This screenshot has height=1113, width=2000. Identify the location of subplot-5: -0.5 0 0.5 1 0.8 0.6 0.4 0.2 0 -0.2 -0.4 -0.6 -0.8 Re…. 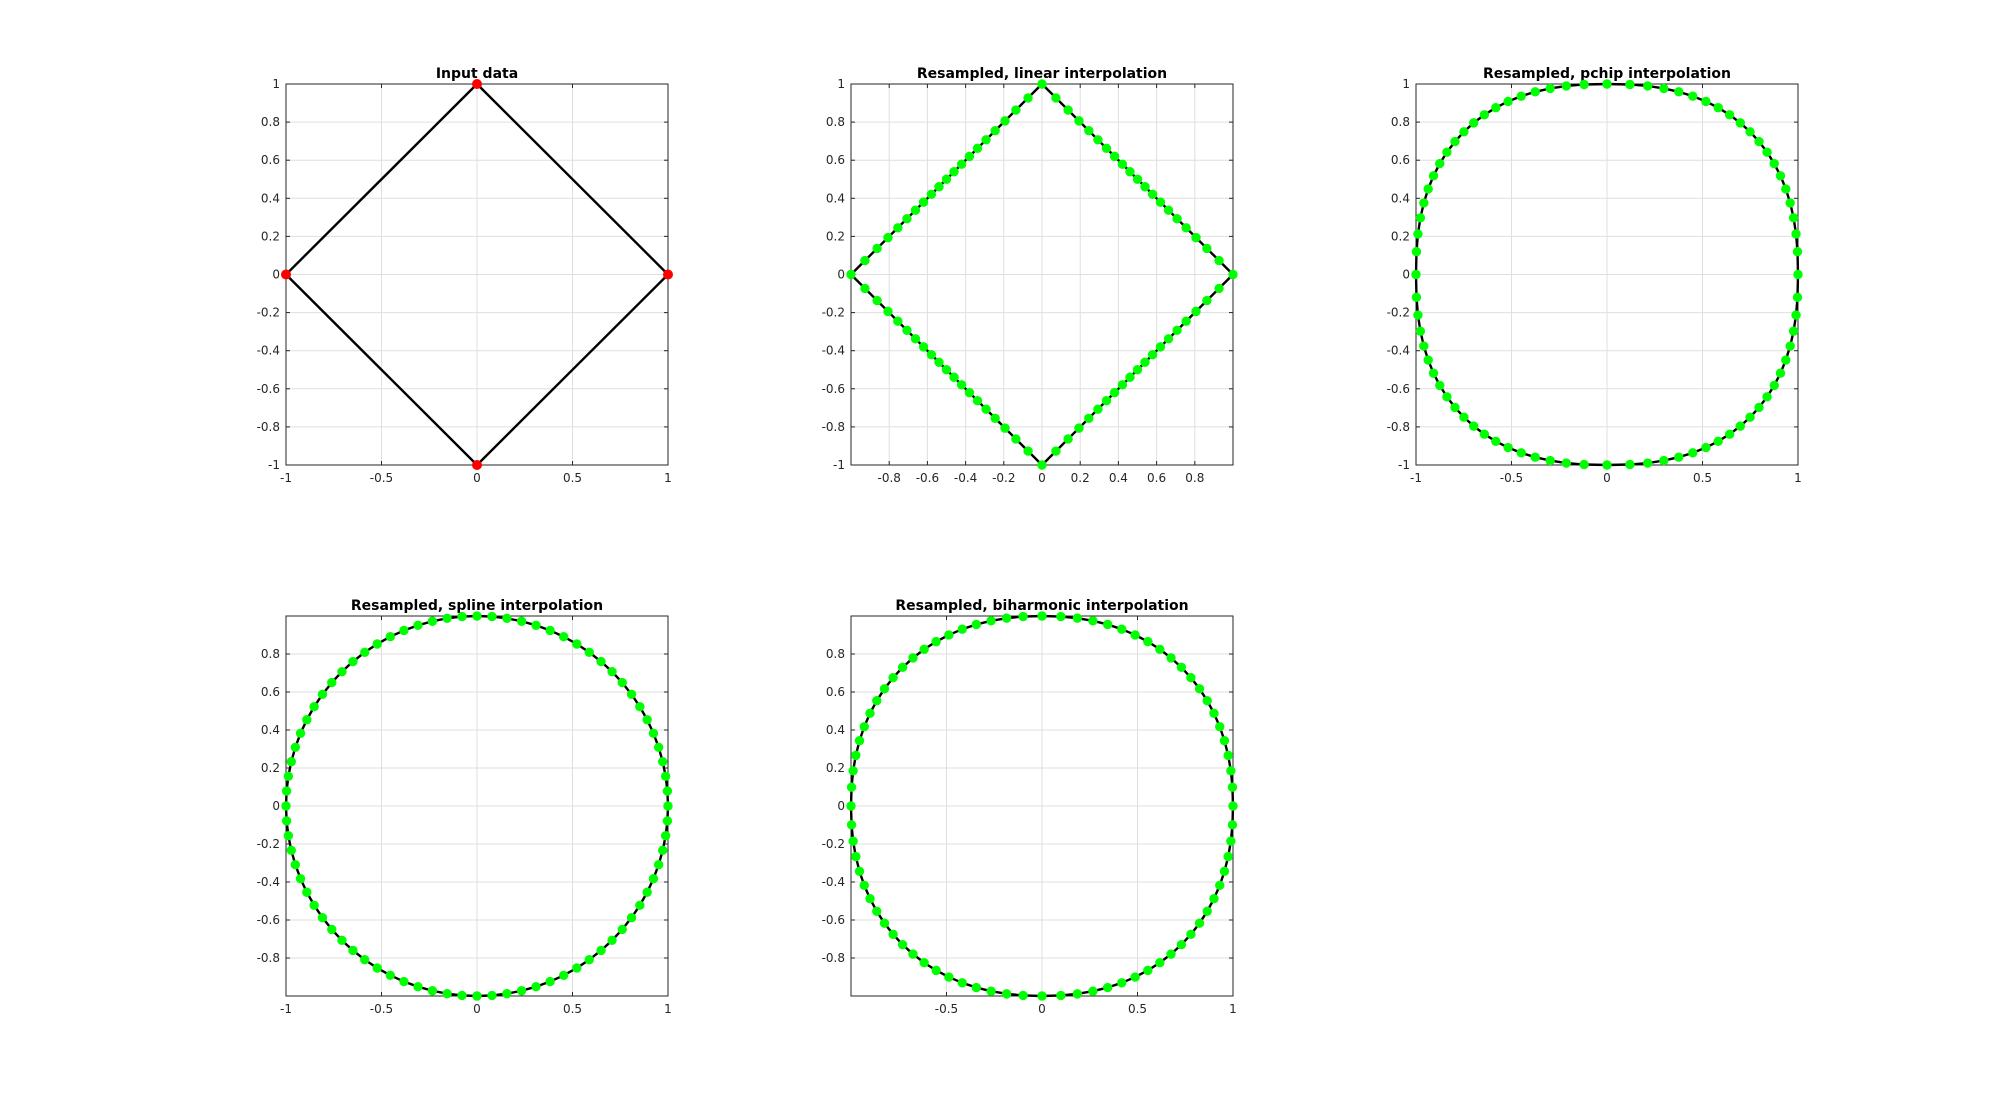
(1030, 807).